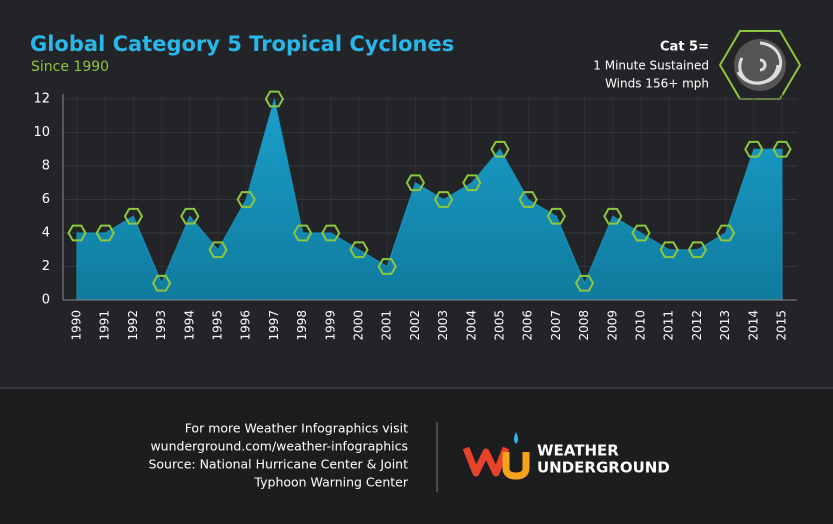  Describe the element at coordinates (77, 325) in the screenshot. I see `x-tick-label: 1990` at that location.